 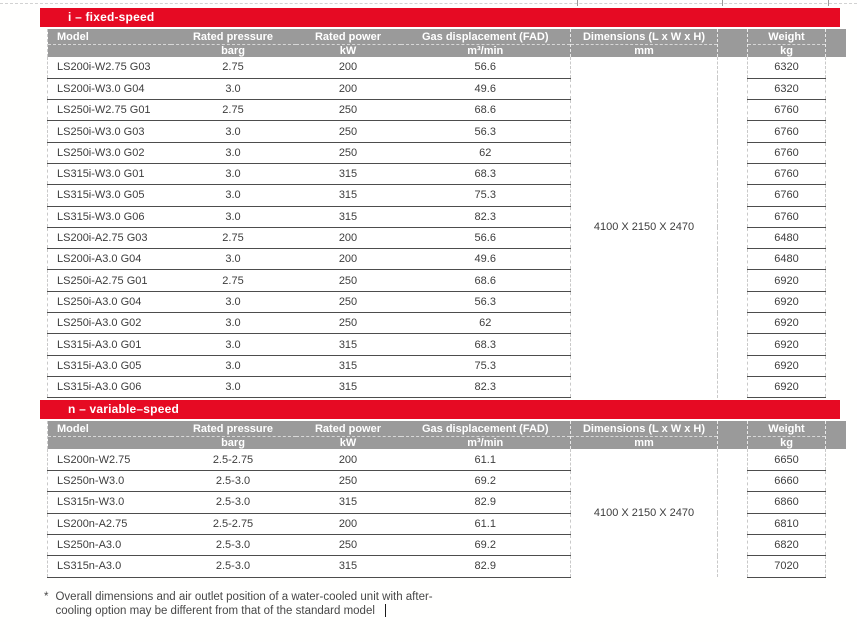 I want to click on cell-model: LS200i-A3.0 G04, so click(x=109, y=259).